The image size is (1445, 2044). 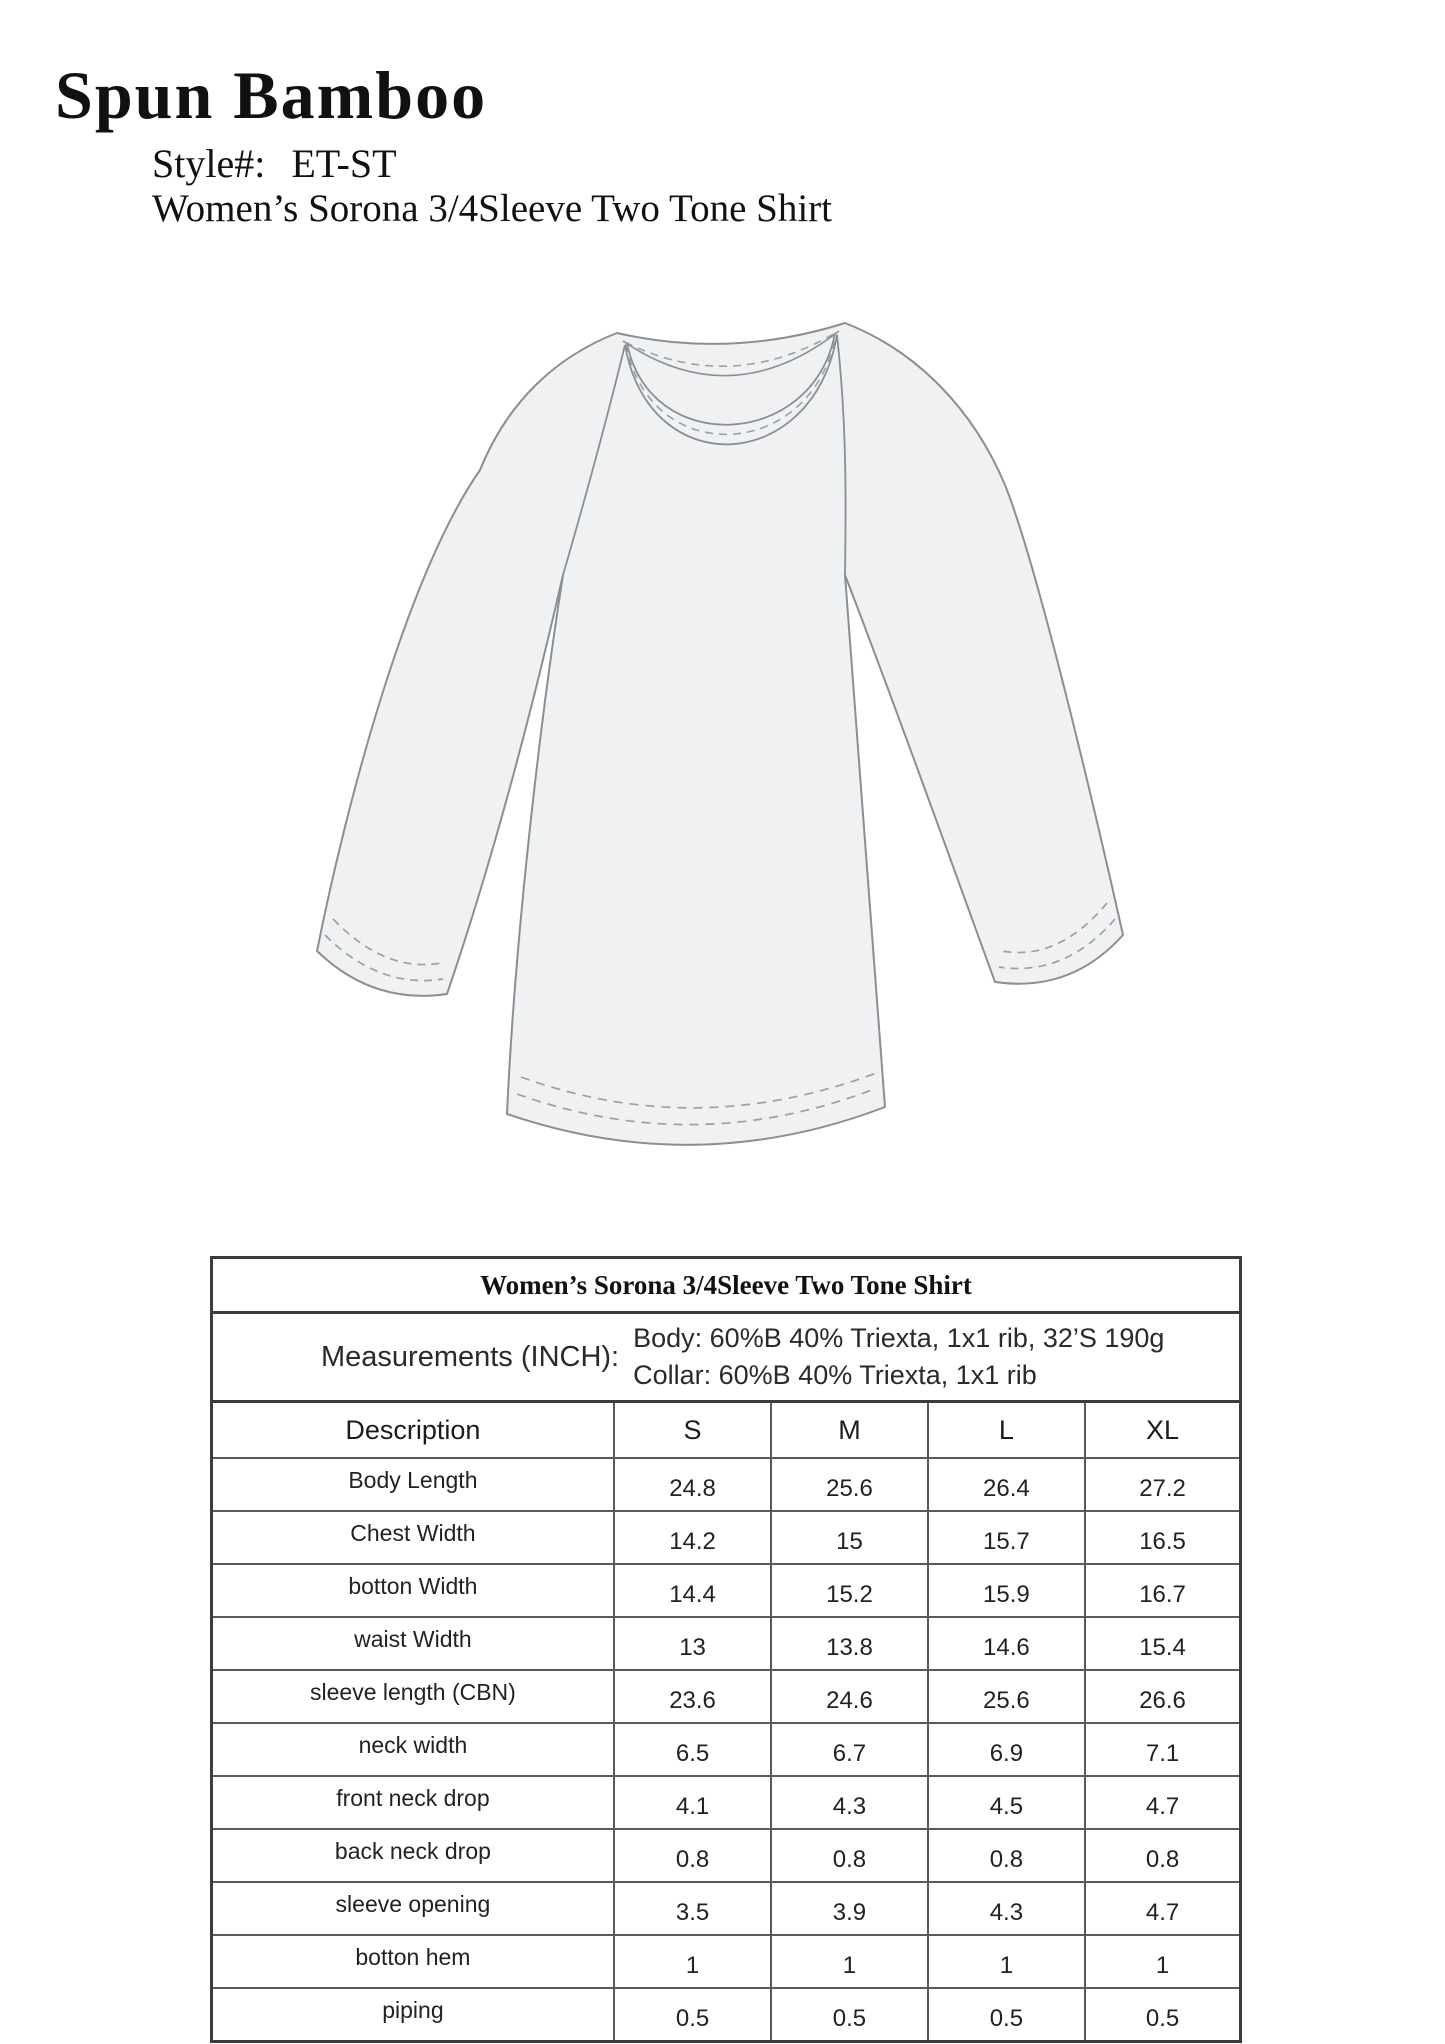 I want to click on cell-value: 24.8, so click(x=692, y=1484).